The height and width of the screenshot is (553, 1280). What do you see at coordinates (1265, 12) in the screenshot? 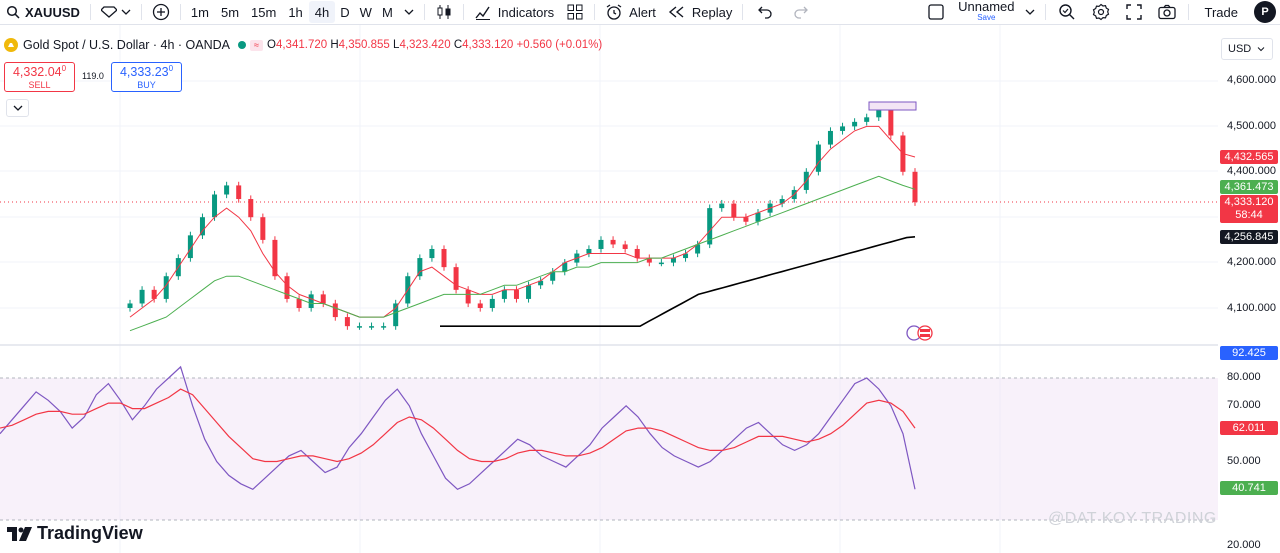
I see `profile-button: P` at bounding box center [1265, 12].